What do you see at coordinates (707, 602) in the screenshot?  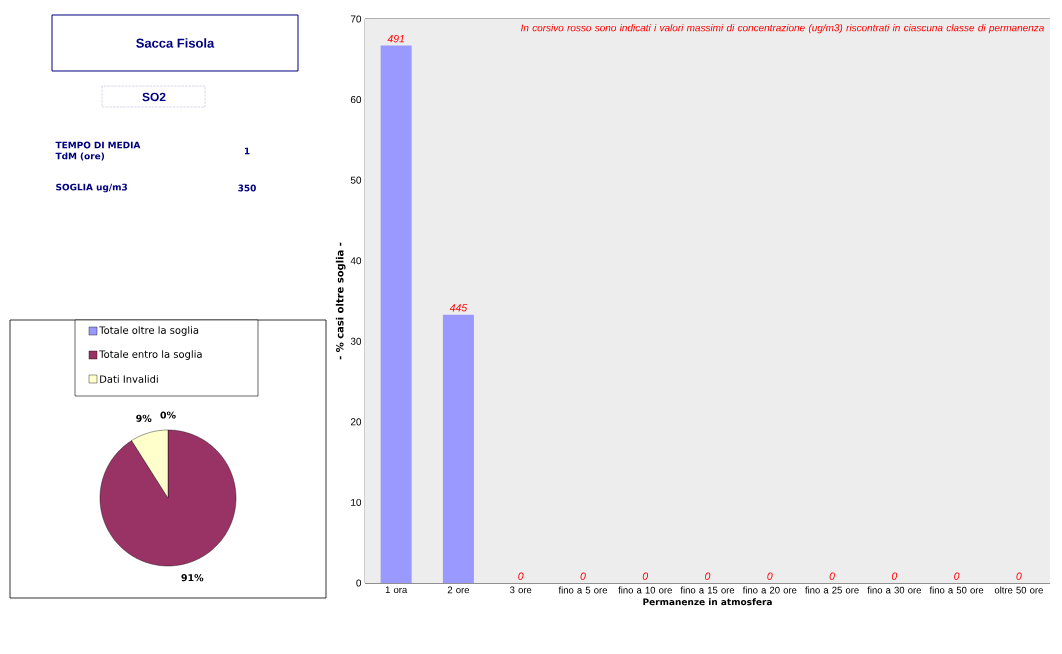 I see `x-axis-title: Permanenze in atmosfera` at bounding box center [707, 602].